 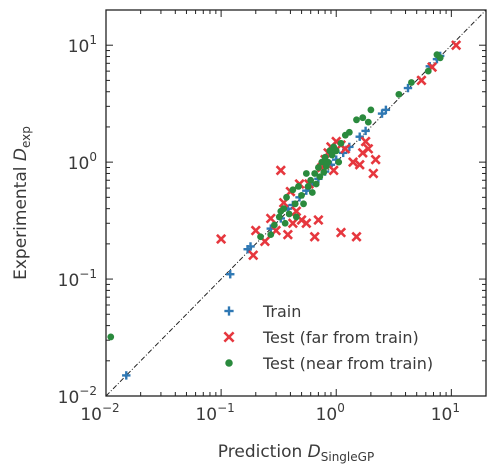 I want to click on x-axis-label-text: Prediction, so click(x=260, y=452).